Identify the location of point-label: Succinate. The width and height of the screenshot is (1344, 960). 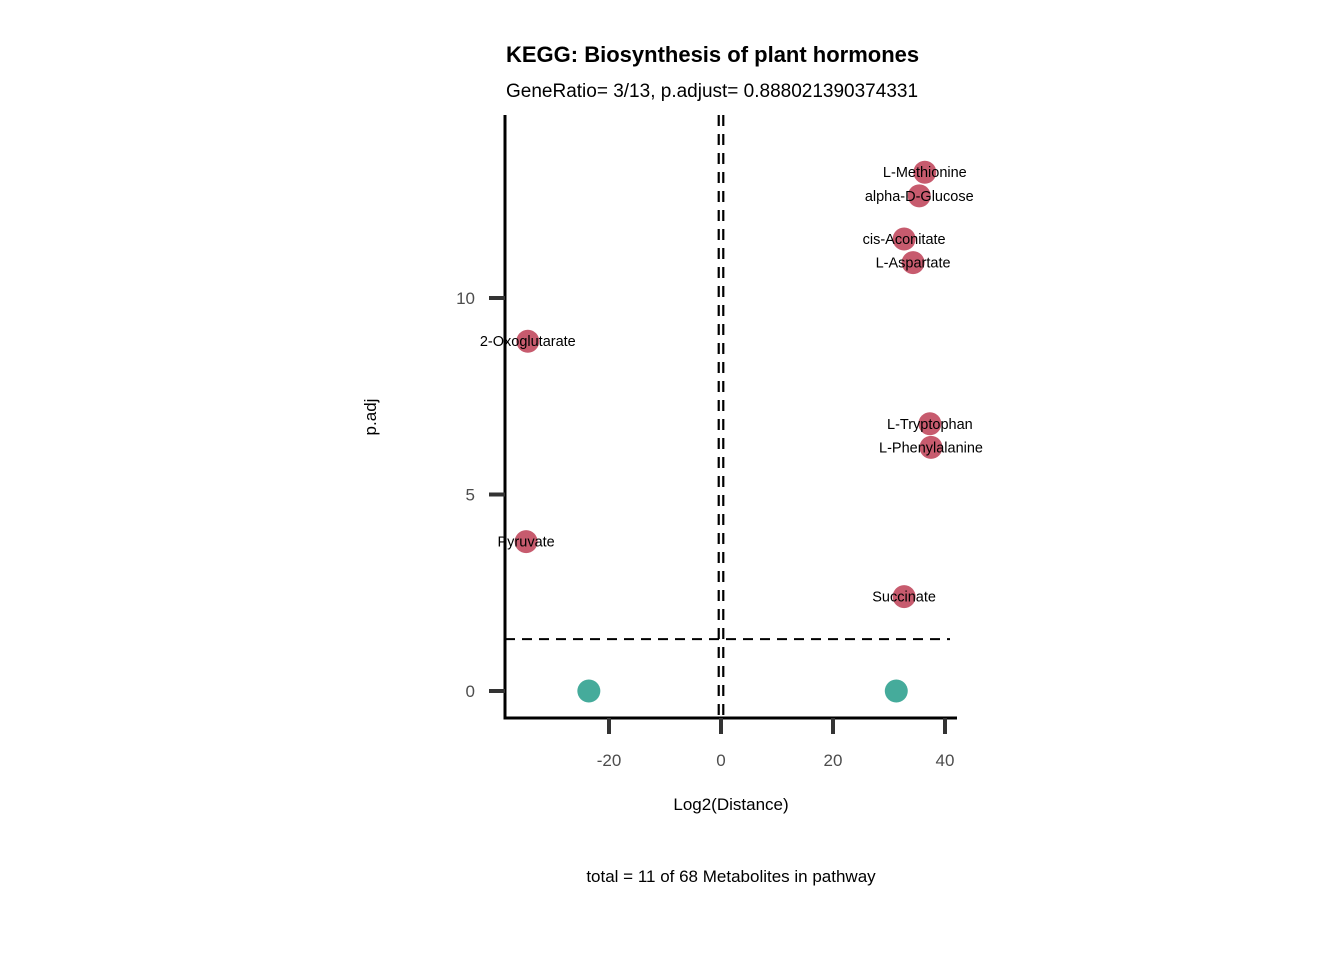
(904, 598).